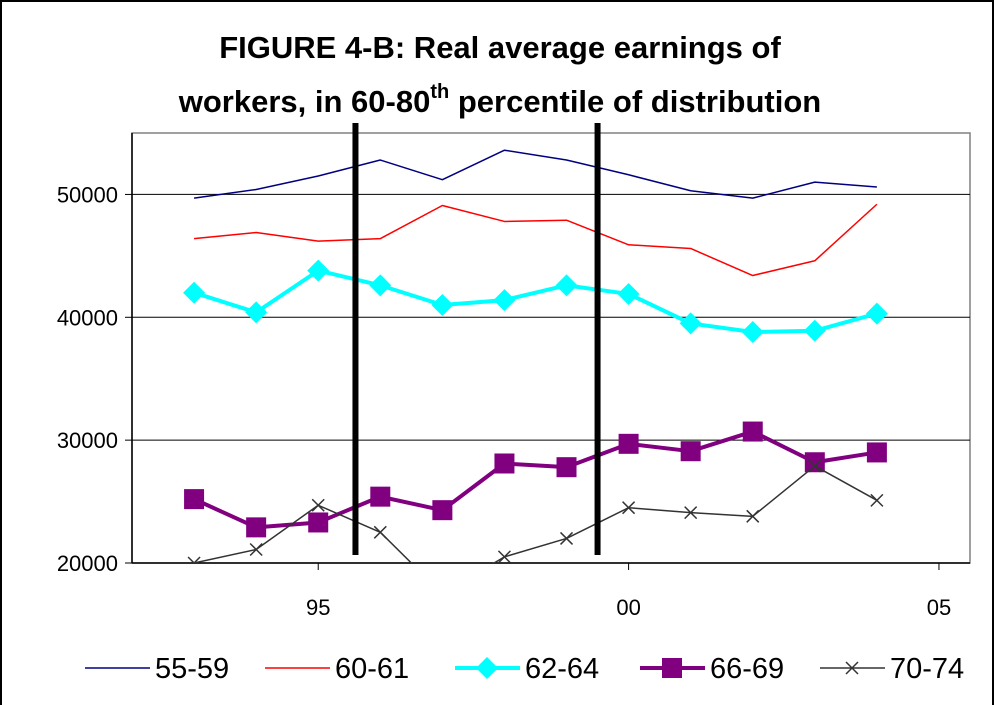 This screenshot has height=705, width=996. What do you see at coordinates (304, 101) in the screenshot?
I see `title-part: workers, in 60-80` at bounding box center [304, 101].